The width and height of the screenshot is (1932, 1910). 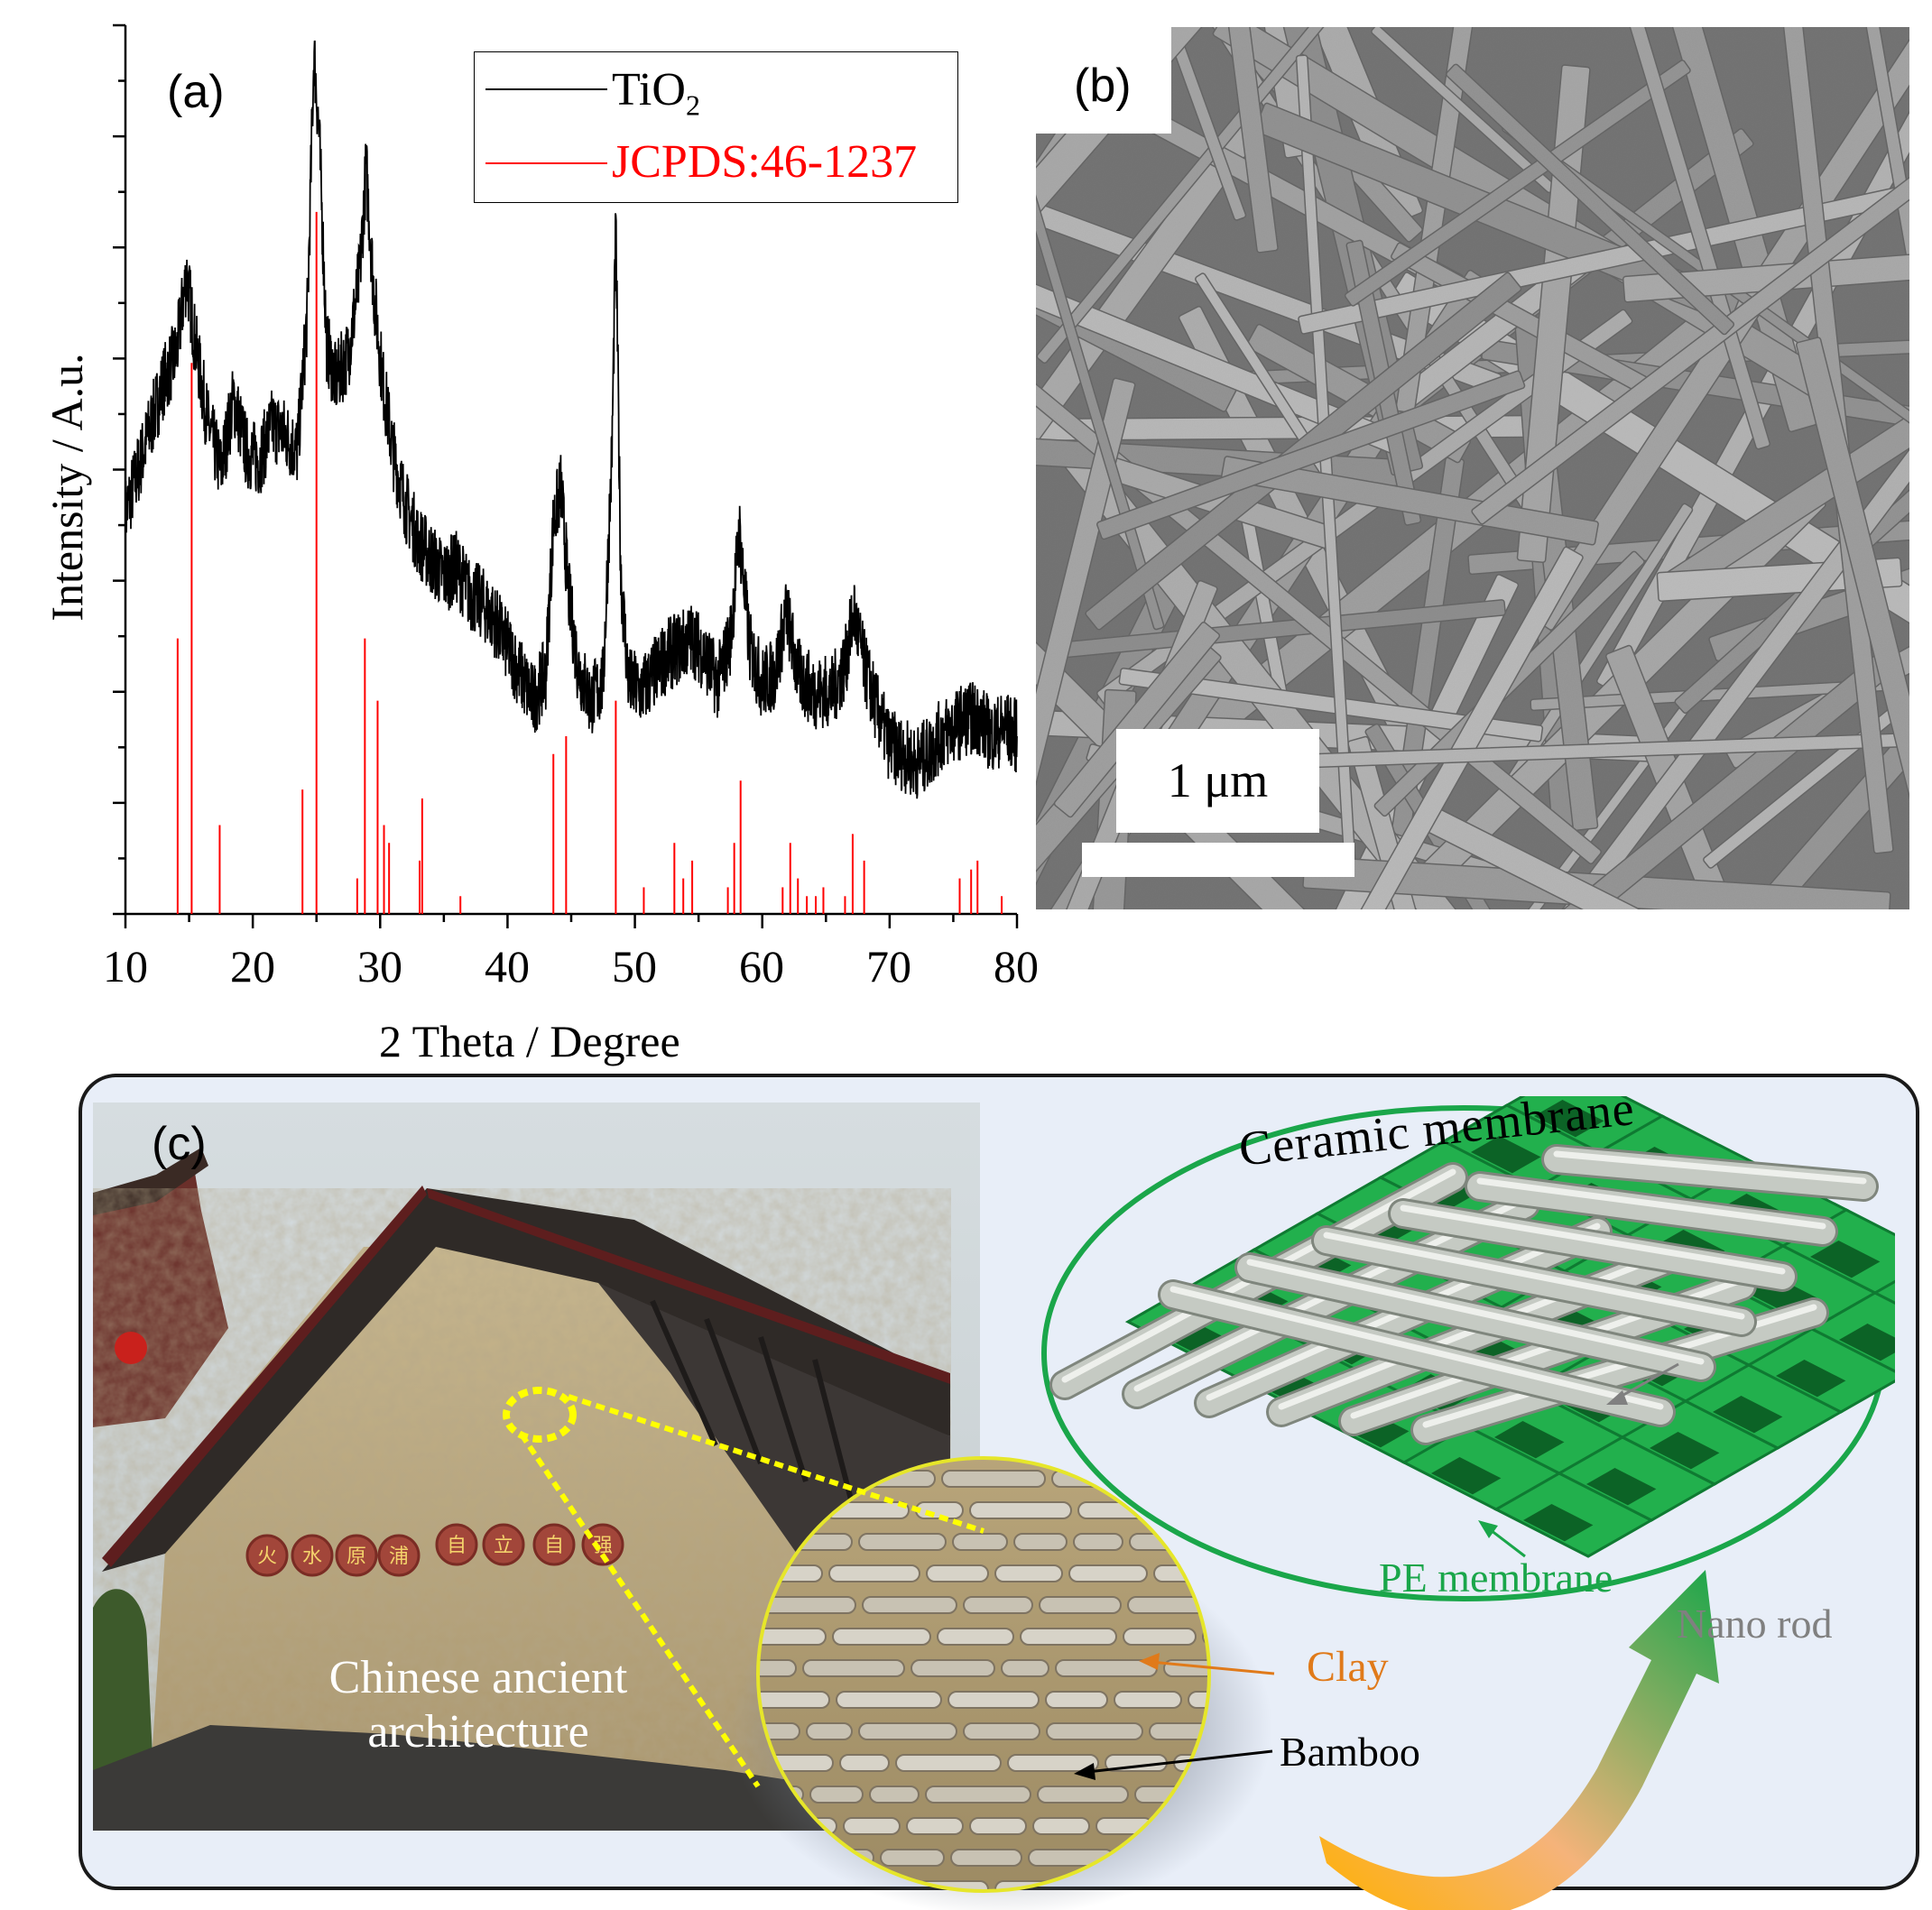 What do you see at coordinates (1218, 860) in the screenshot?
I see `scale-bar` at bounding box center [1218, 860].